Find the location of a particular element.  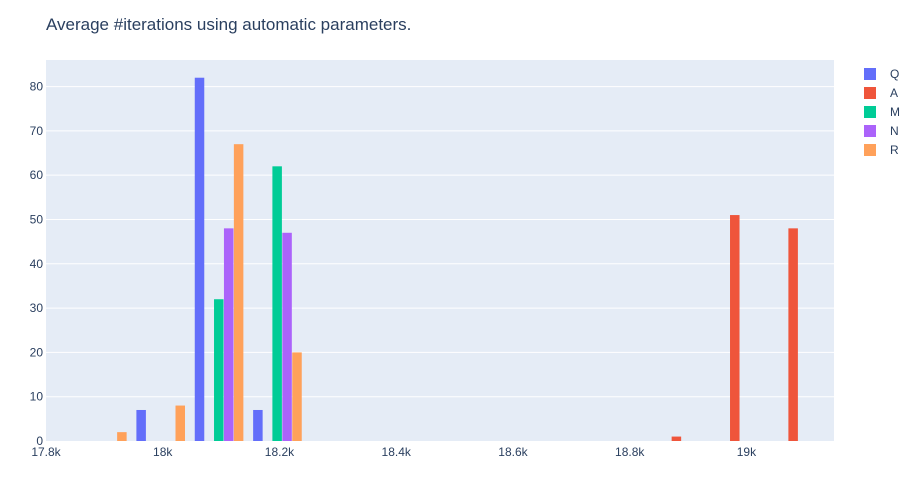

legend-label: M is located at coordinates (895, 112).